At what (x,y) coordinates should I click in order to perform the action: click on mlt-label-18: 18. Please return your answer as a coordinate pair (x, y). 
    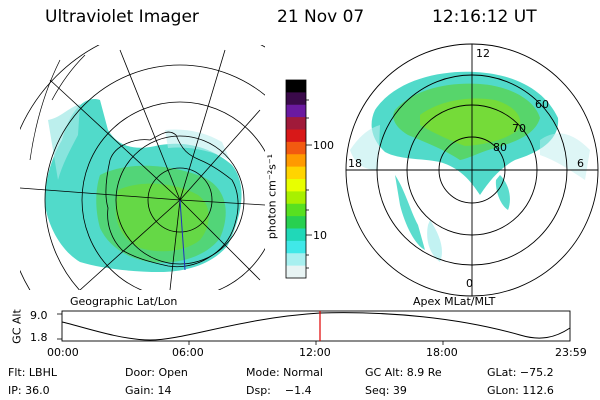
    Looking at the image, I should click on (355, 163).